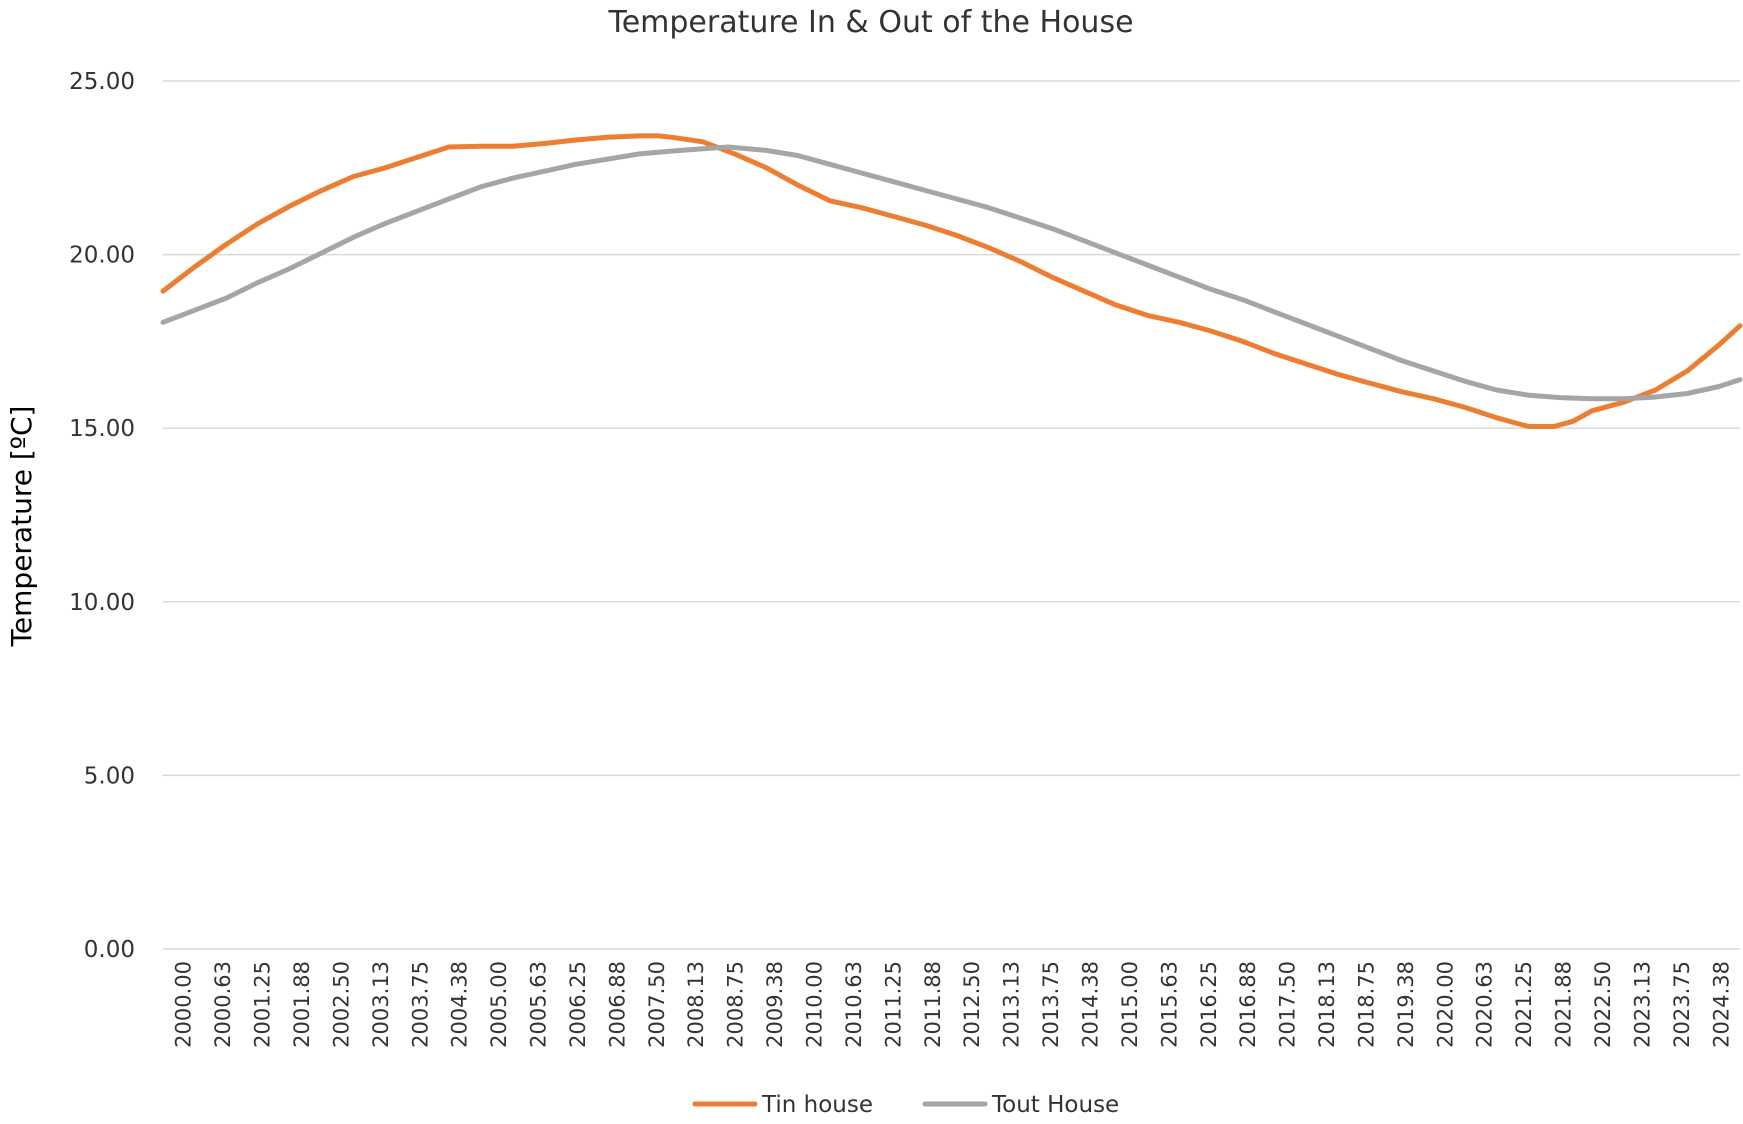 This screenshot has height=1124, width=1743. I want to click on x-tick-label: 2015.00, so click(1130, 1004).